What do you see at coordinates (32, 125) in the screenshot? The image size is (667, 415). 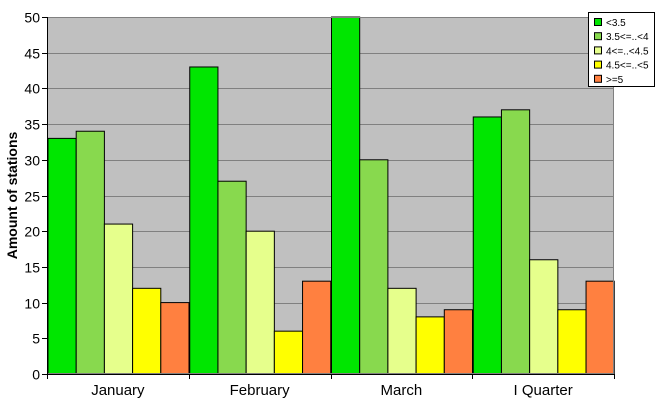 I see `y-tick-label: 35` at bounding box center [32, 125].